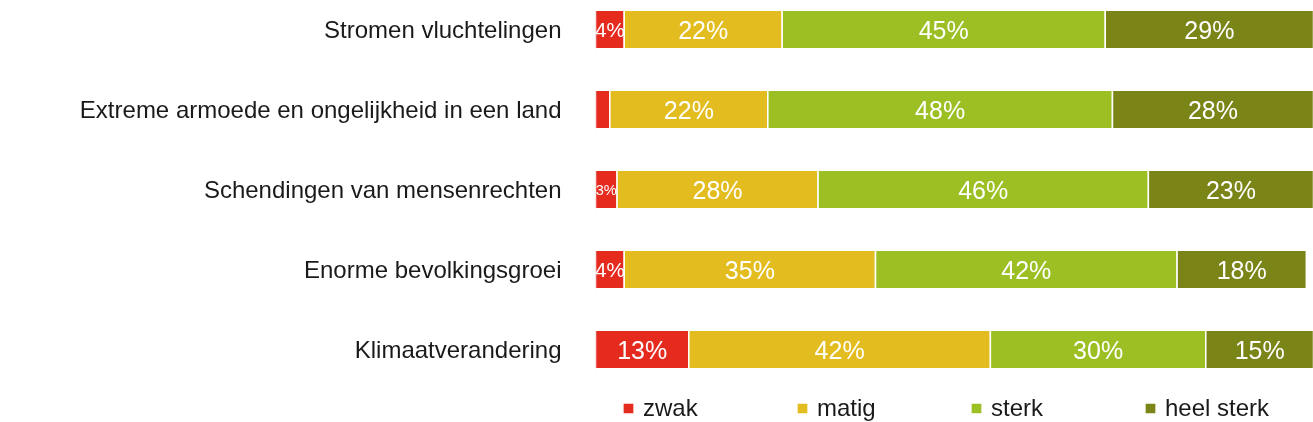 The width and height of the screenshot is (1313, 422). What do you see at coordinates (940, 109) in the screenshot?
I see `data-label: 48%` at bounding box center [940, 109].